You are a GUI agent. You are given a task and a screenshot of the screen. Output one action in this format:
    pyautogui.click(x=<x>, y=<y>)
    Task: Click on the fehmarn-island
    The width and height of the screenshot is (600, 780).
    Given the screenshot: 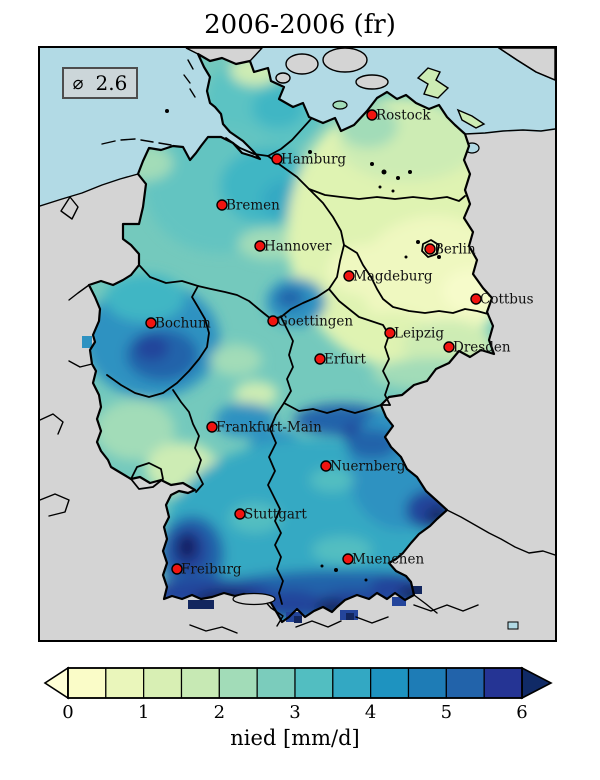 What is the action you would take?
    pyautogui.click(x=340, y=105)
    